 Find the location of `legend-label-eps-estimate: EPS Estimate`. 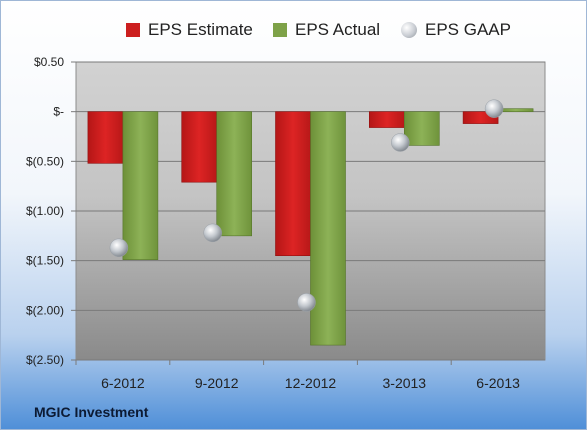

legend-label-eps-estimate: EPS Estimate is located at coordinates (200, 29).